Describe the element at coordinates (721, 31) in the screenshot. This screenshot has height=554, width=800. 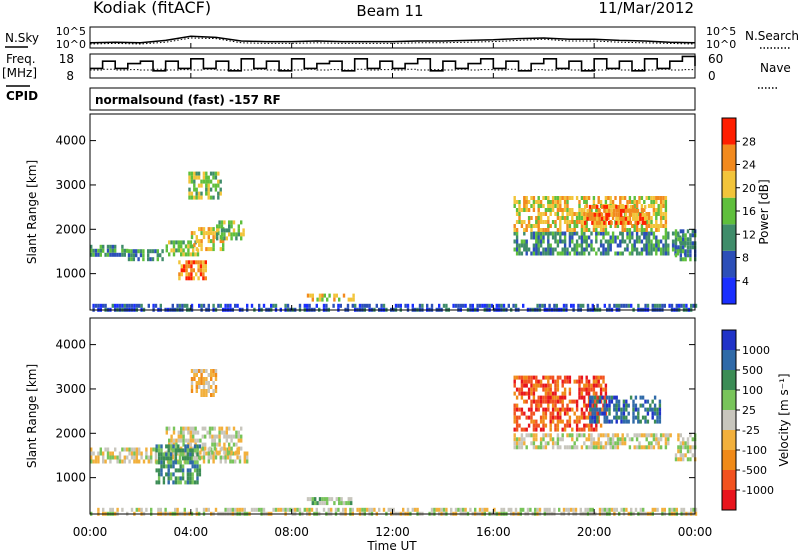
I see `noise-right-tick-high: 10^5` at that location.